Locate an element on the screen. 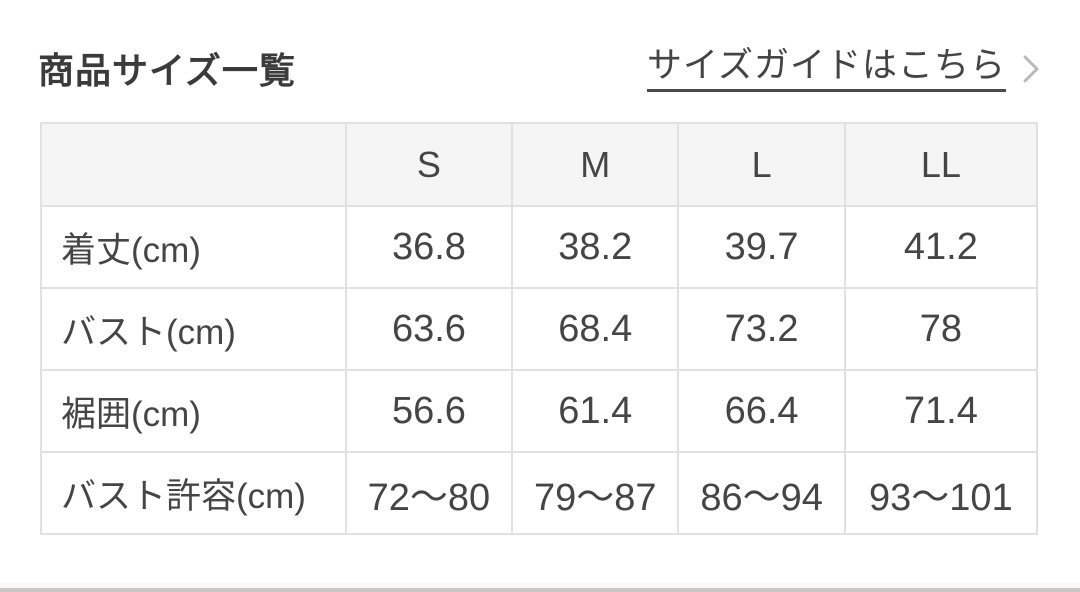 This screenshot has height=592, width=1080. bottom-blush-strip is located at coordinates (540, 585).